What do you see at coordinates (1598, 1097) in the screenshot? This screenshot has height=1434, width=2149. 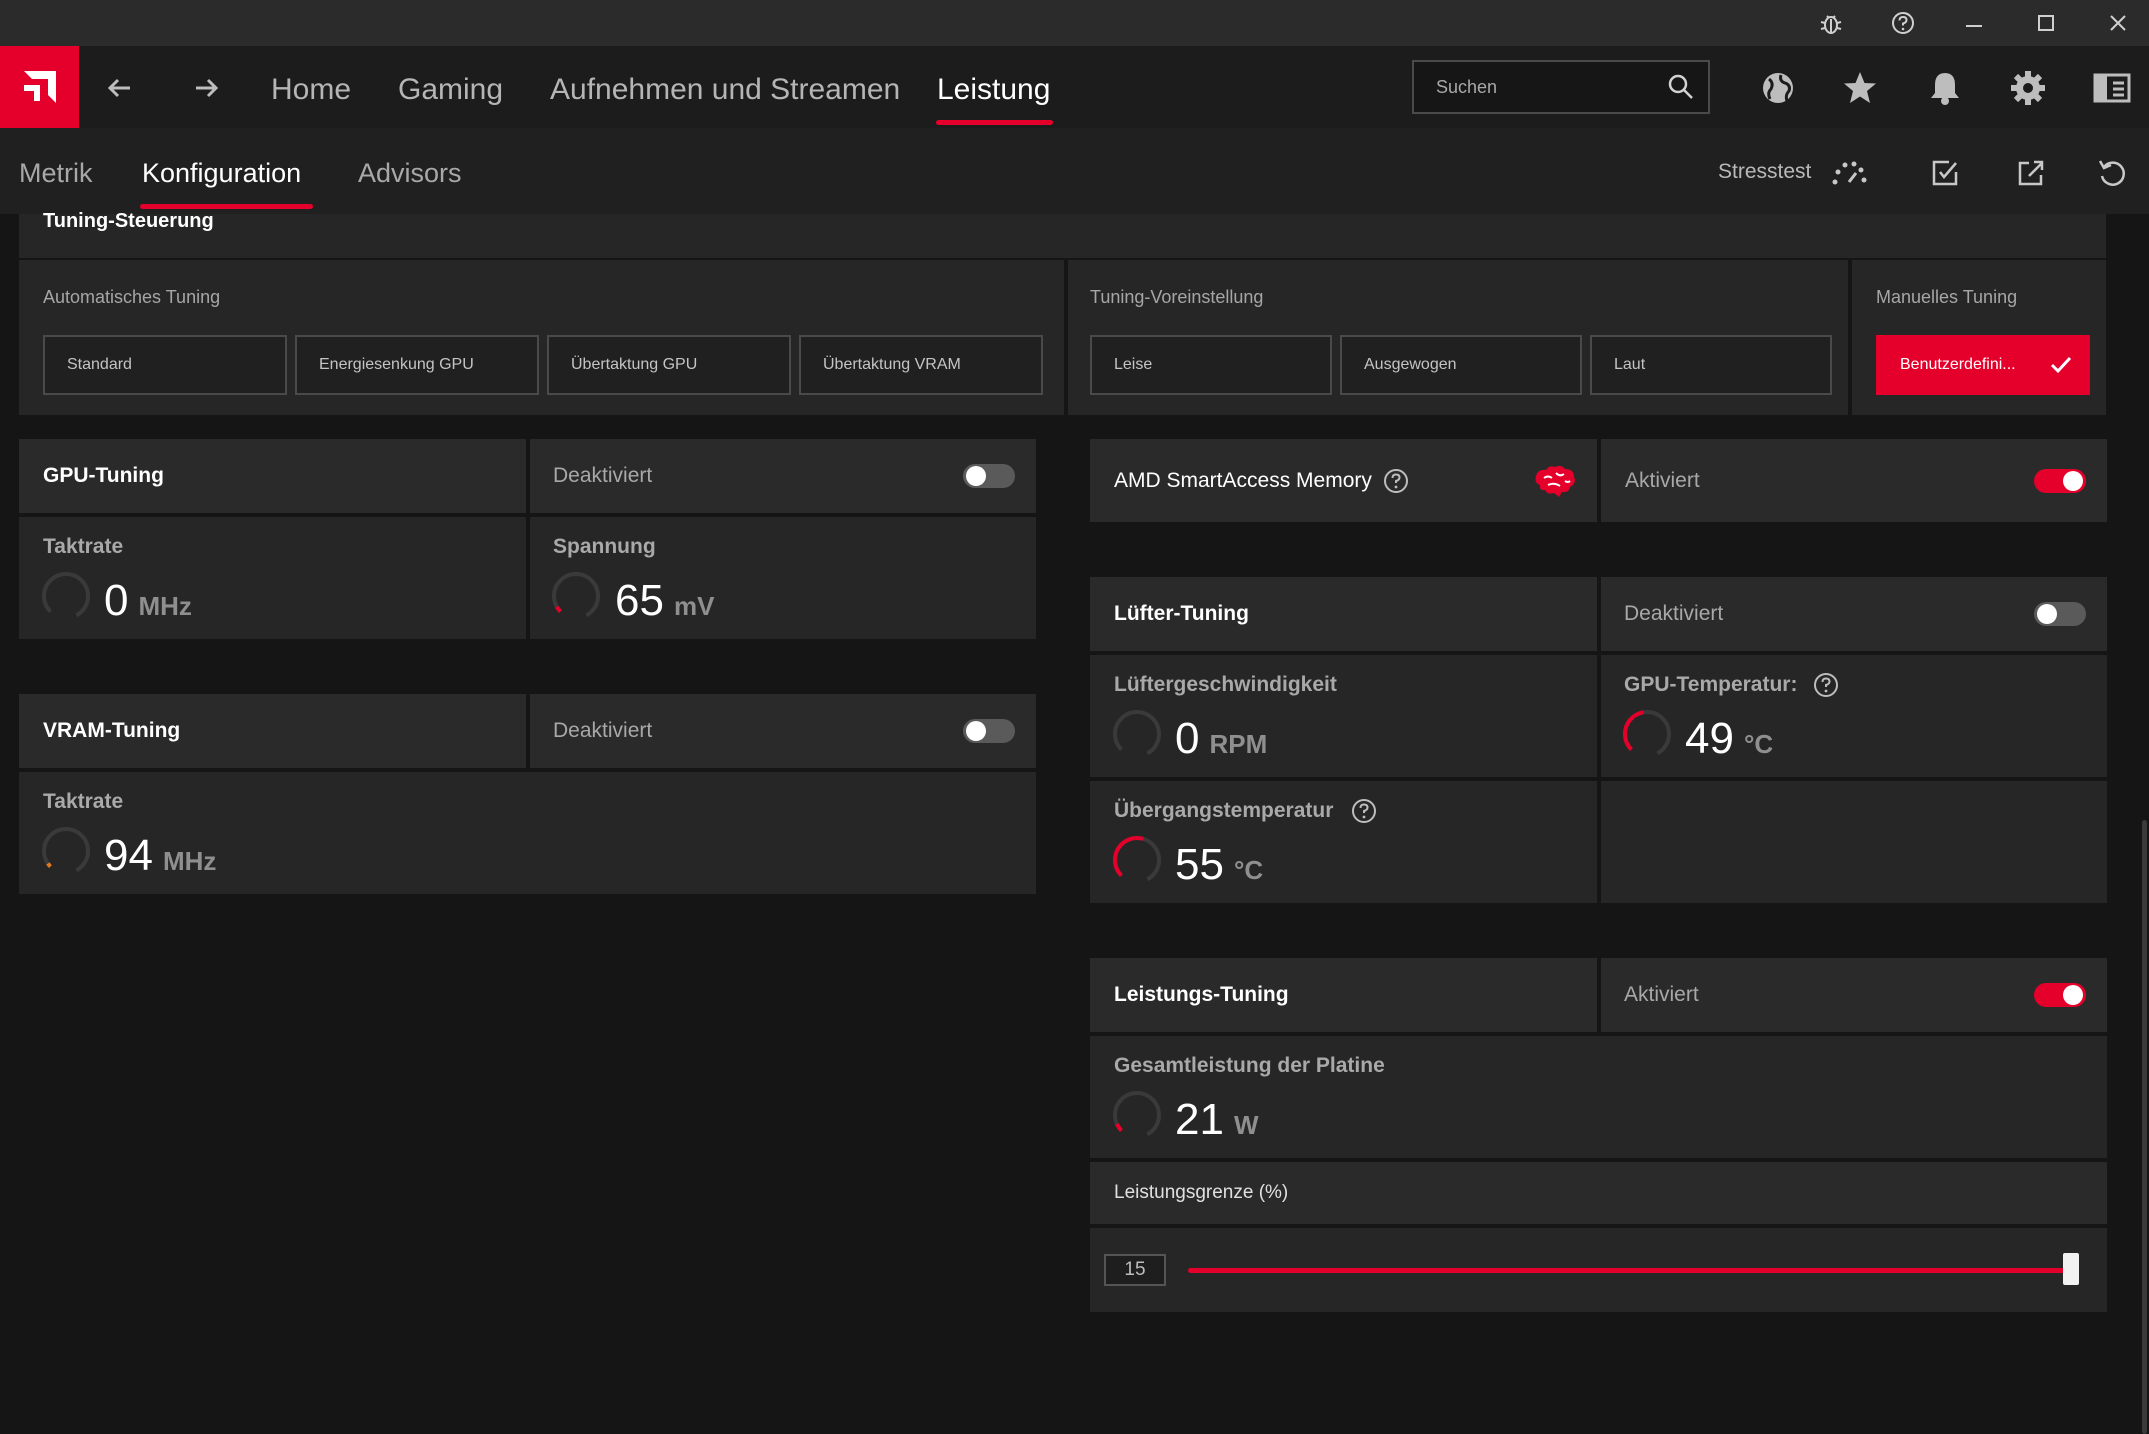 I see `board-power-cell` at bounding box center [1598, 1097].